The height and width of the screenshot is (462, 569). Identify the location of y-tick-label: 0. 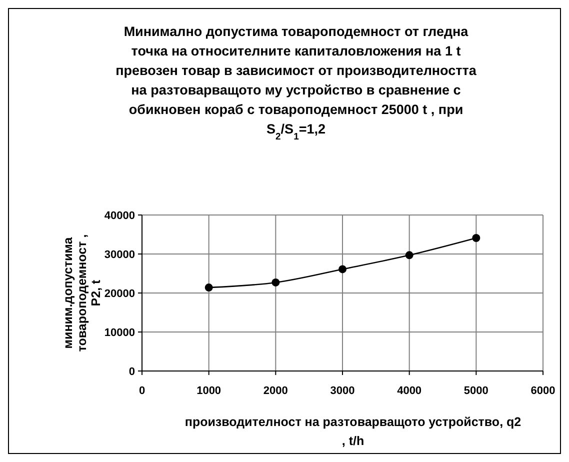
(131, 372).